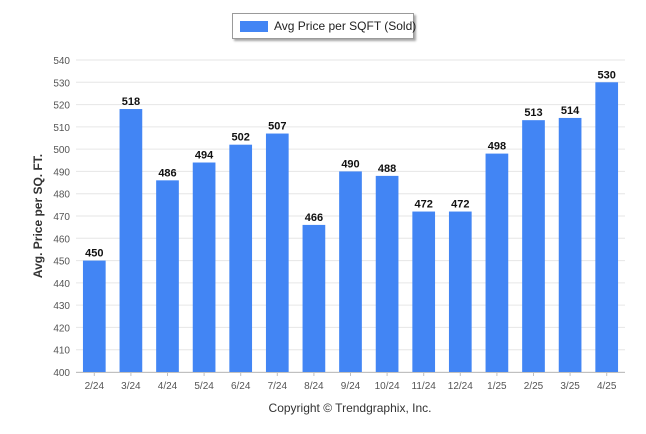 The height and width of the screenshot is (434, 646). I want to click on bar-value-label: 513, so click(533, 113).